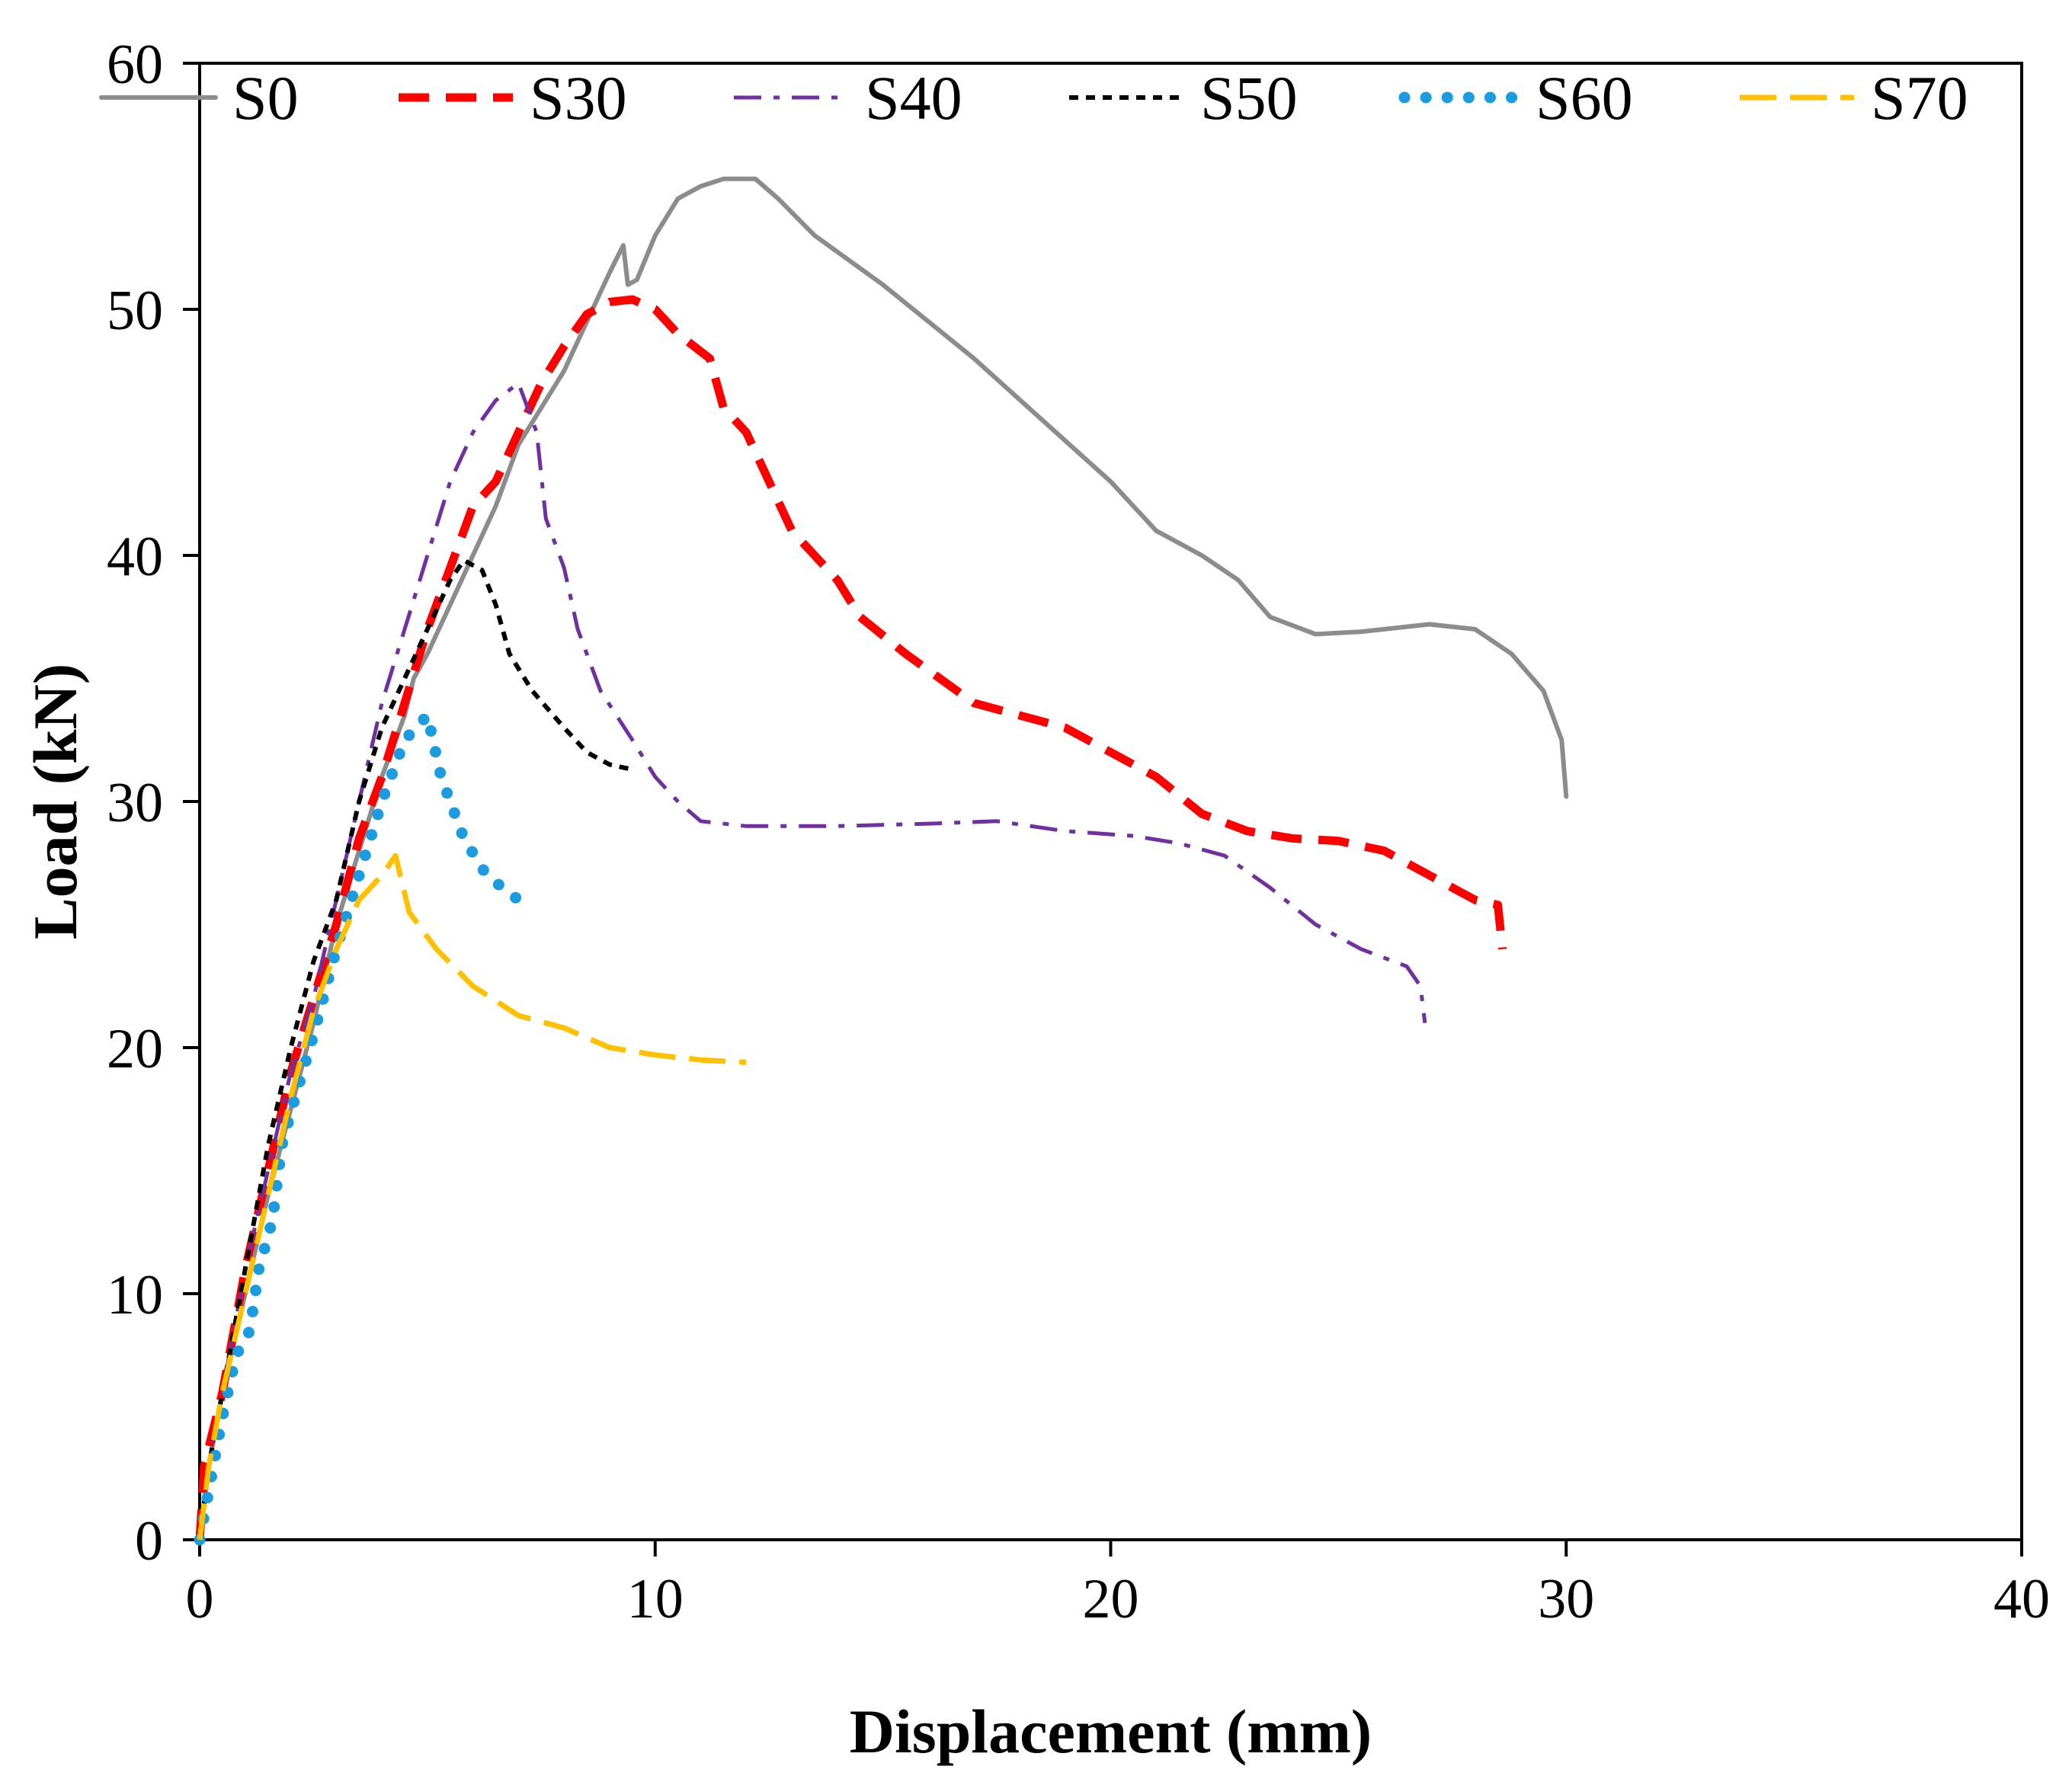 Image resolution: width=2072 pixels, height=1779 pixels. I want to click on x-tick-label: 40, so click(2022, 1599).